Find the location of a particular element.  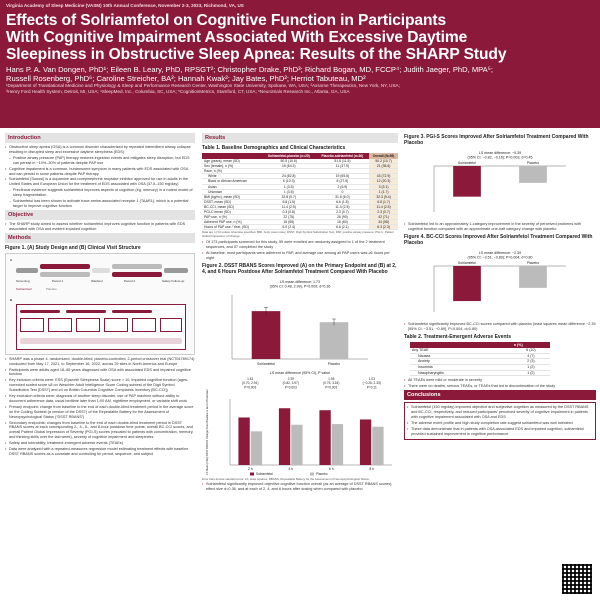

table-cell: 6.6 (2.1) is located at coordinates (342, 227).